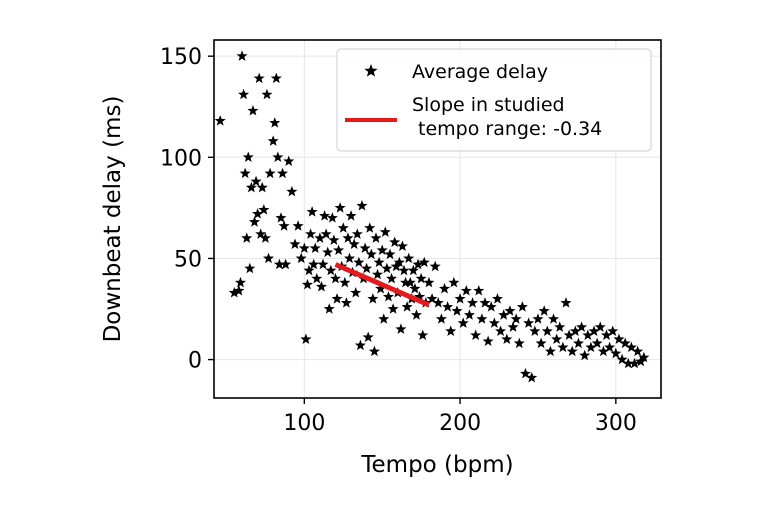 This screenshot has height=506, width=760. Describe the element at coordinates (460, 417) in the screenshot. I see `x-axis-ticks: 100 200 300` at that location.